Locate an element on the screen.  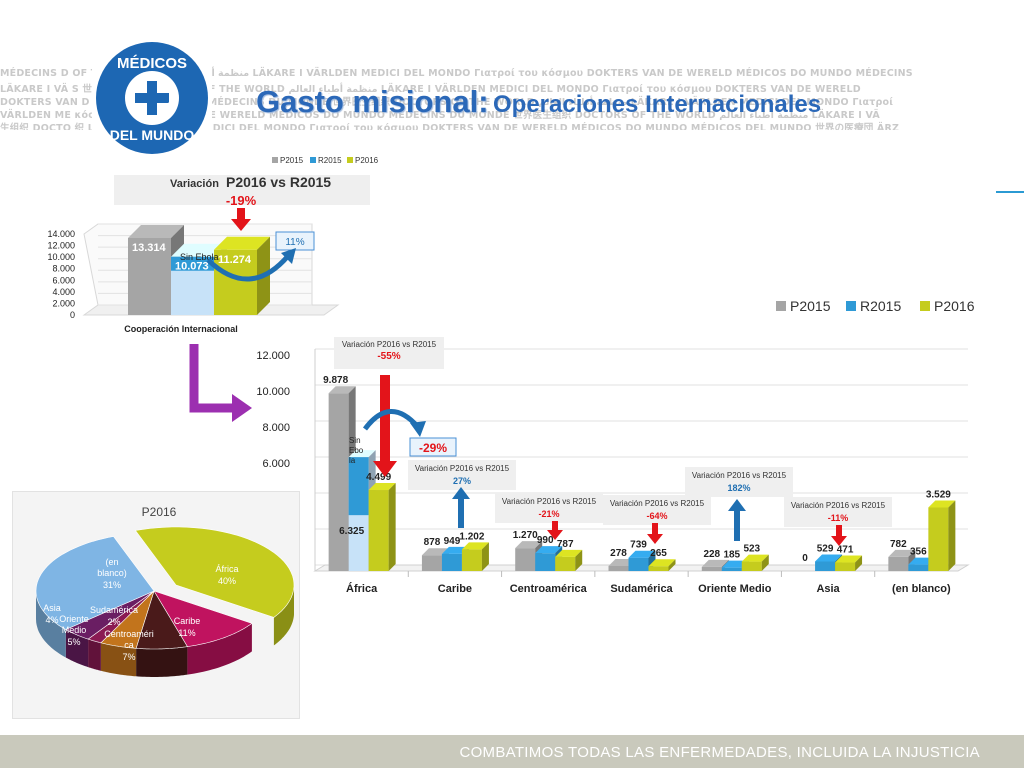
sin-ebola-variation-box is located at coordinates (433, 447).